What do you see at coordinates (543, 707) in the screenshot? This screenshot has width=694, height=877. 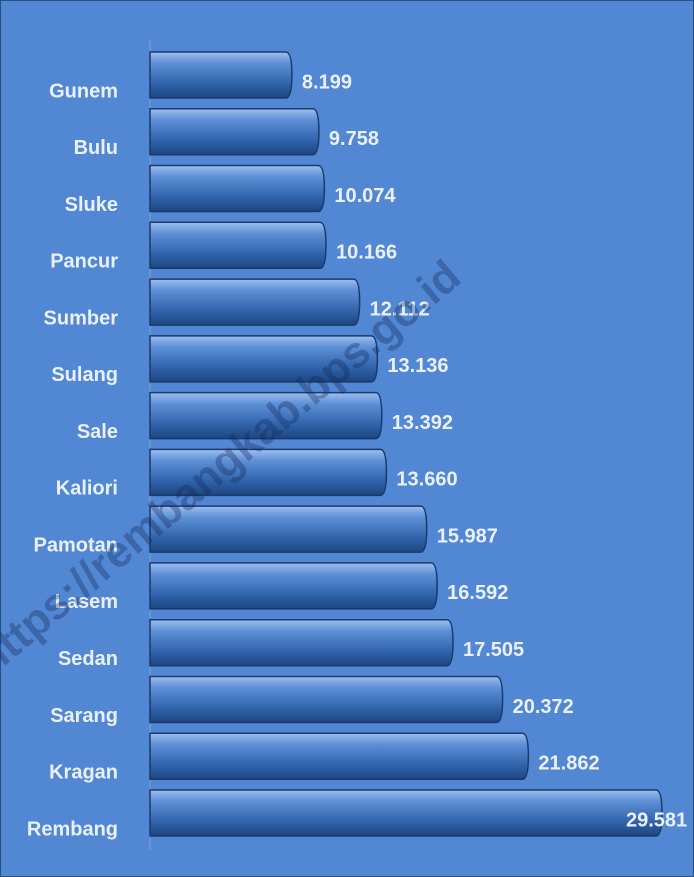 I see `value-label: 20.372` at bounding box center [543, 707].